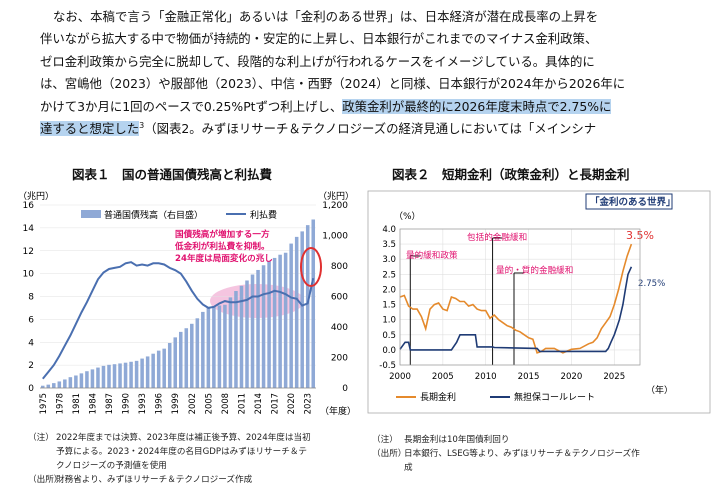 Image resolution: width=719 pixels, height=493 pixels. I want to click on y-right-tick-label: 1,200, so click(335, 206).